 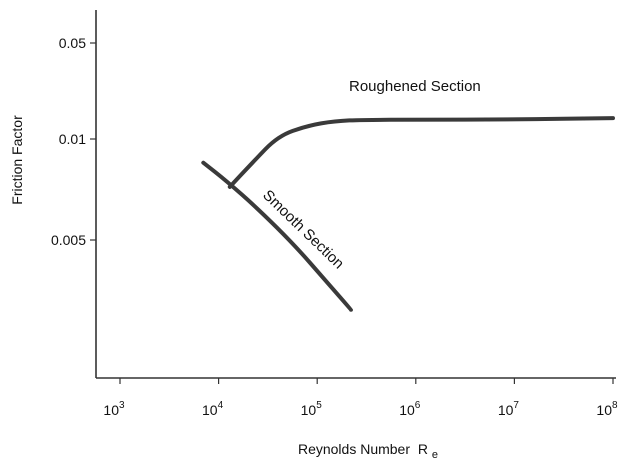 I want to click on y-tick-group: 0.05 0.01 0.005, so click(x=73, y=141).